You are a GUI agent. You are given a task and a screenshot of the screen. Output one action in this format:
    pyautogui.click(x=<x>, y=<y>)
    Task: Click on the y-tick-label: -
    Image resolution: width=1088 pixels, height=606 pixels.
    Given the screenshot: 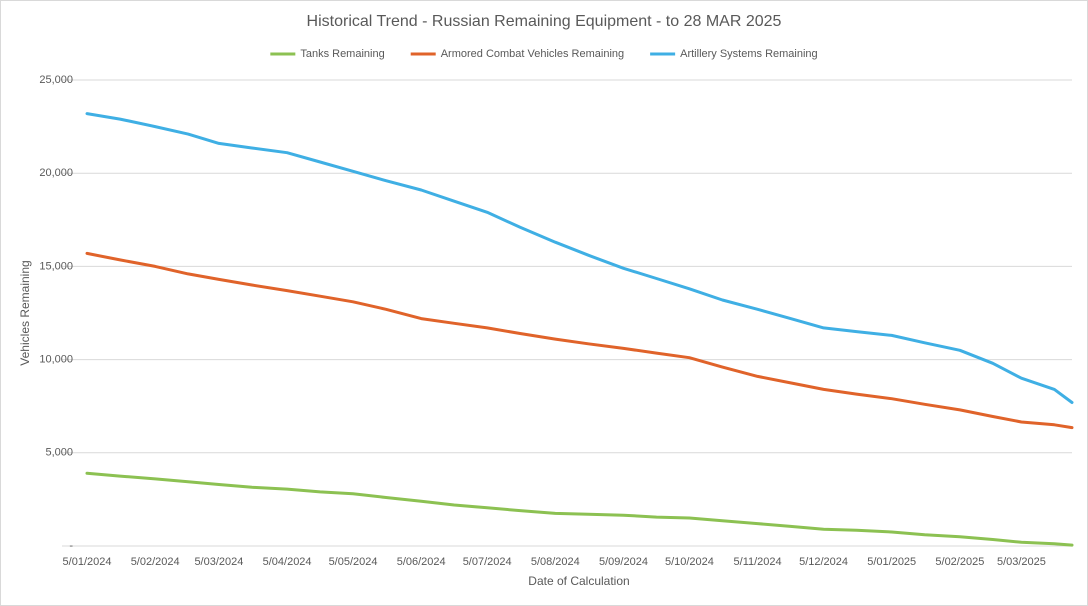 What is the action you would take?
    pyautogui.click(x=71, y=546)
    